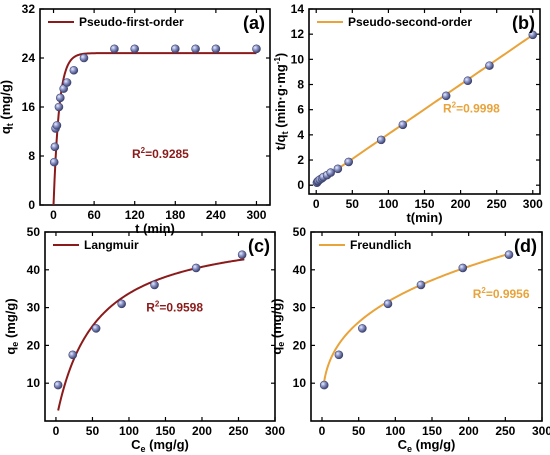 The width and height of the screenshot is (550, 455). What do you see at coordinates (129, 431) in the screenshot?
I see `x-tick-label: 100` at bounding box center [129, 431].